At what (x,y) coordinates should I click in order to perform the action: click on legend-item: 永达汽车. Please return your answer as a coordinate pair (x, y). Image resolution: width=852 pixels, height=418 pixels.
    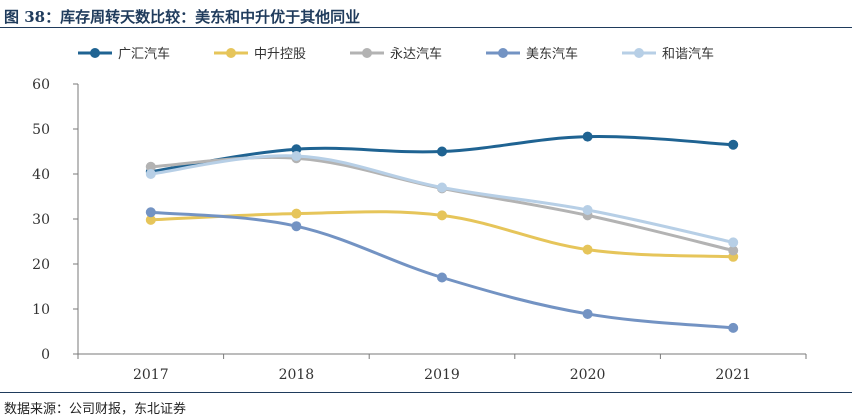
    Looking at the image, I should click on (396, 54).